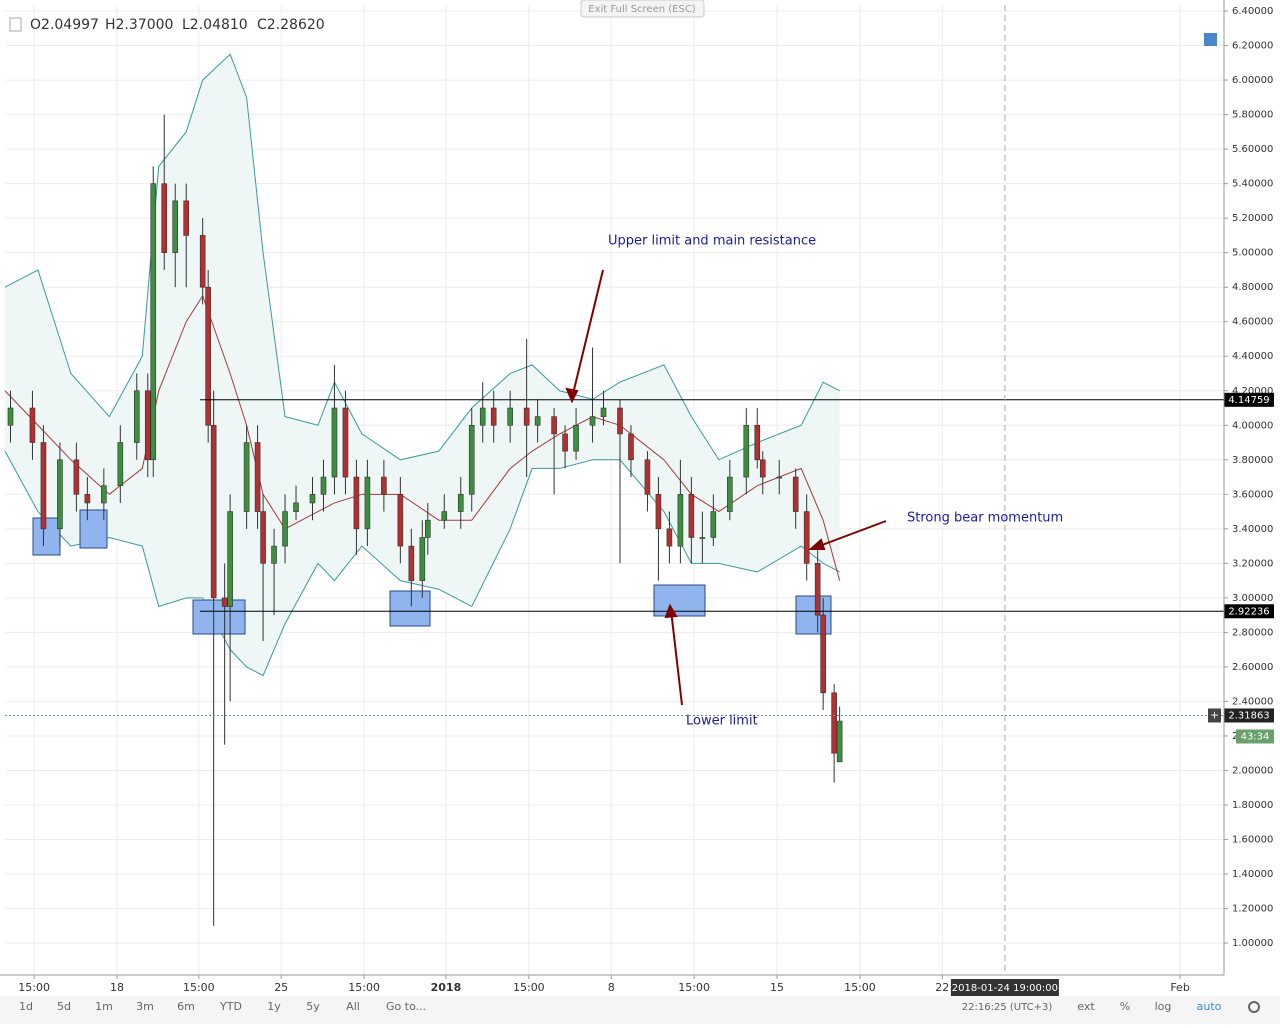 This screenshot has height=1028, width=1280. Describe the element at coordinates (1252, 46) in the screenshot. I see `y-tick-label: 6.20000` at that location.